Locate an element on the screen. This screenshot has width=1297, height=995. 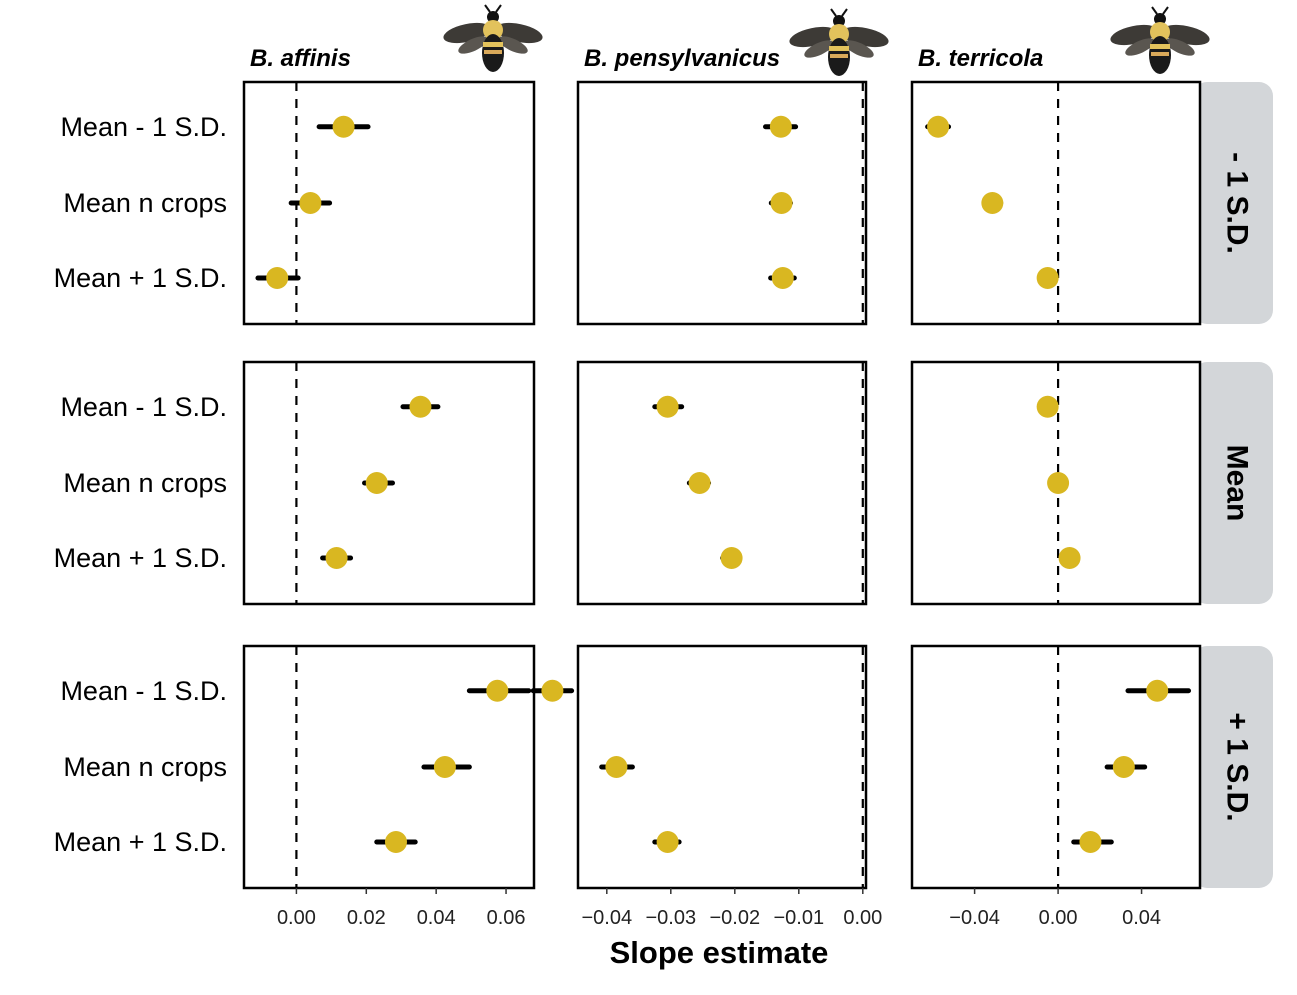
species-icons is located at coordinates (826, 40).